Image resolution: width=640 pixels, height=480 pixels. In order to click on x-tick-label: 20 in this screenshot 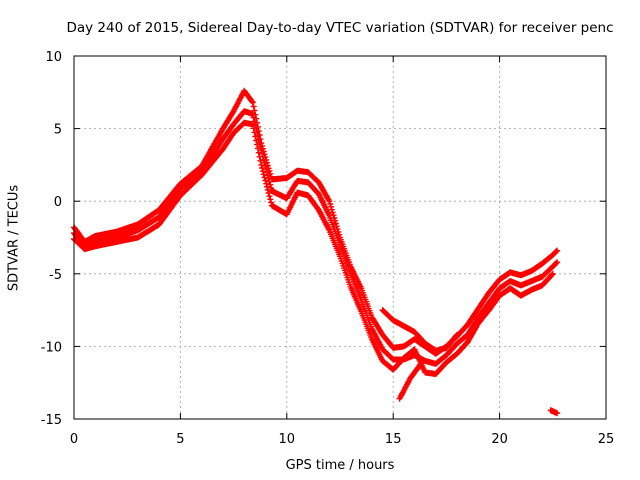, I will do `click(499, 439)`.